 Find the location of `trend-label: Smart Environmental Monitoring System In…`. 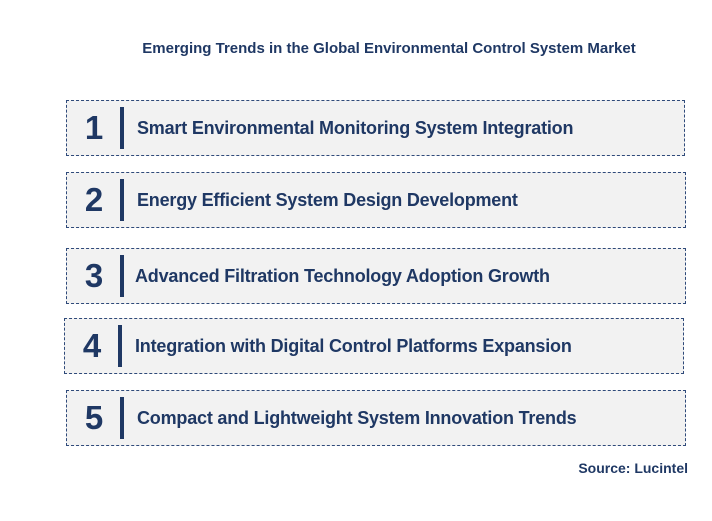

trend-label: Smart Environmental Monitoring System In… is located at coordinates (355, 127).